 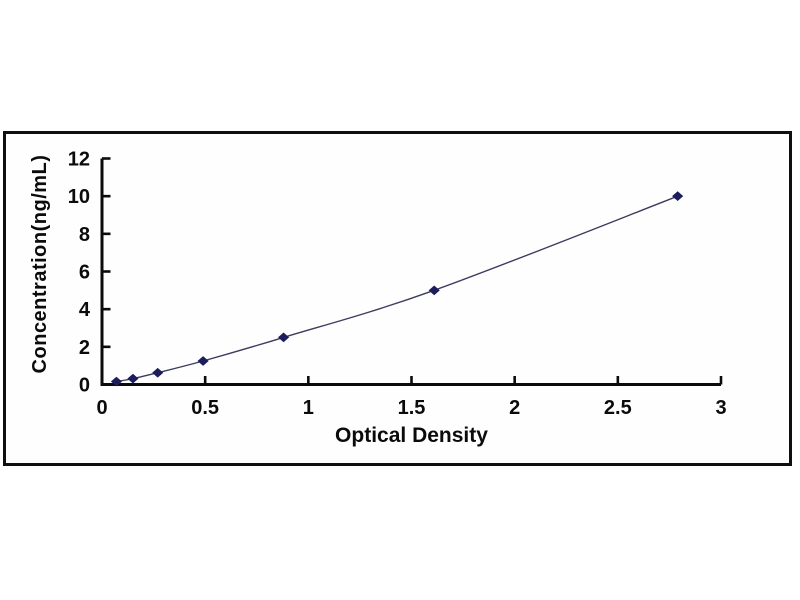 What do you see at coordinates (514, 408) in the screenshot?
I see `x-tick-label: 2` at bounding box center [514, 408].